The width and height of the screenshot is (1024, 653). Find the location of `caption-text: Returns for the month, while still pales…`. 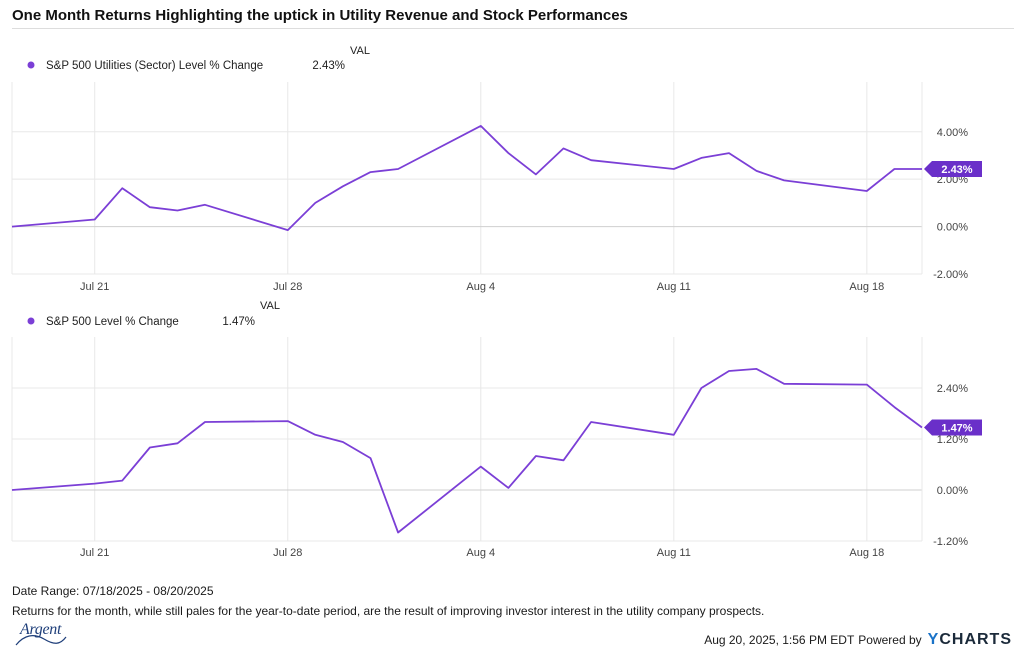

caption-text: Returns for the month, while still pales… is located at coordinates (388, 611).